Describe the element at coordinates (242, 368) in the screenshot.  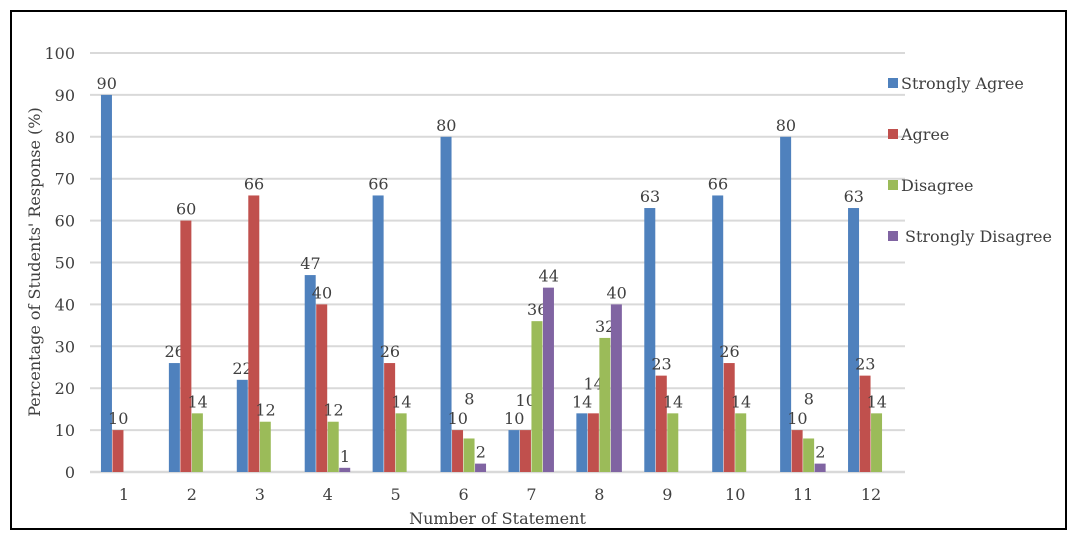
I see `data-label: 22` at that location.